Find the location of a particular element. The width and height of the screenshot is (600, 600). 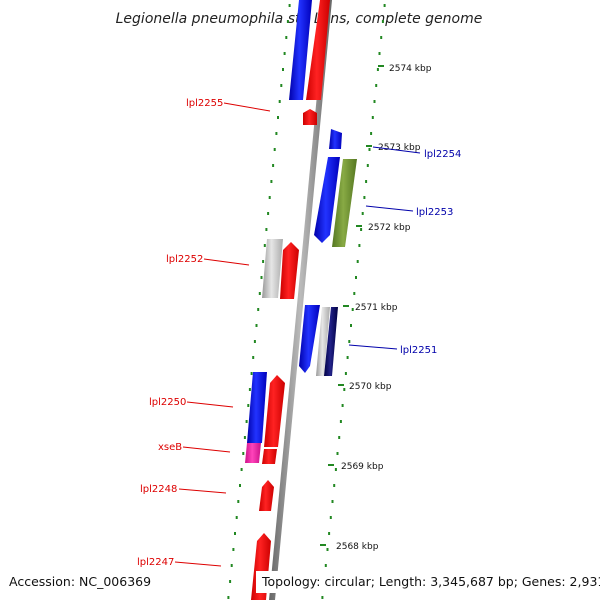

gene-label-xseB: xseB is located at coordinates (170, 447).